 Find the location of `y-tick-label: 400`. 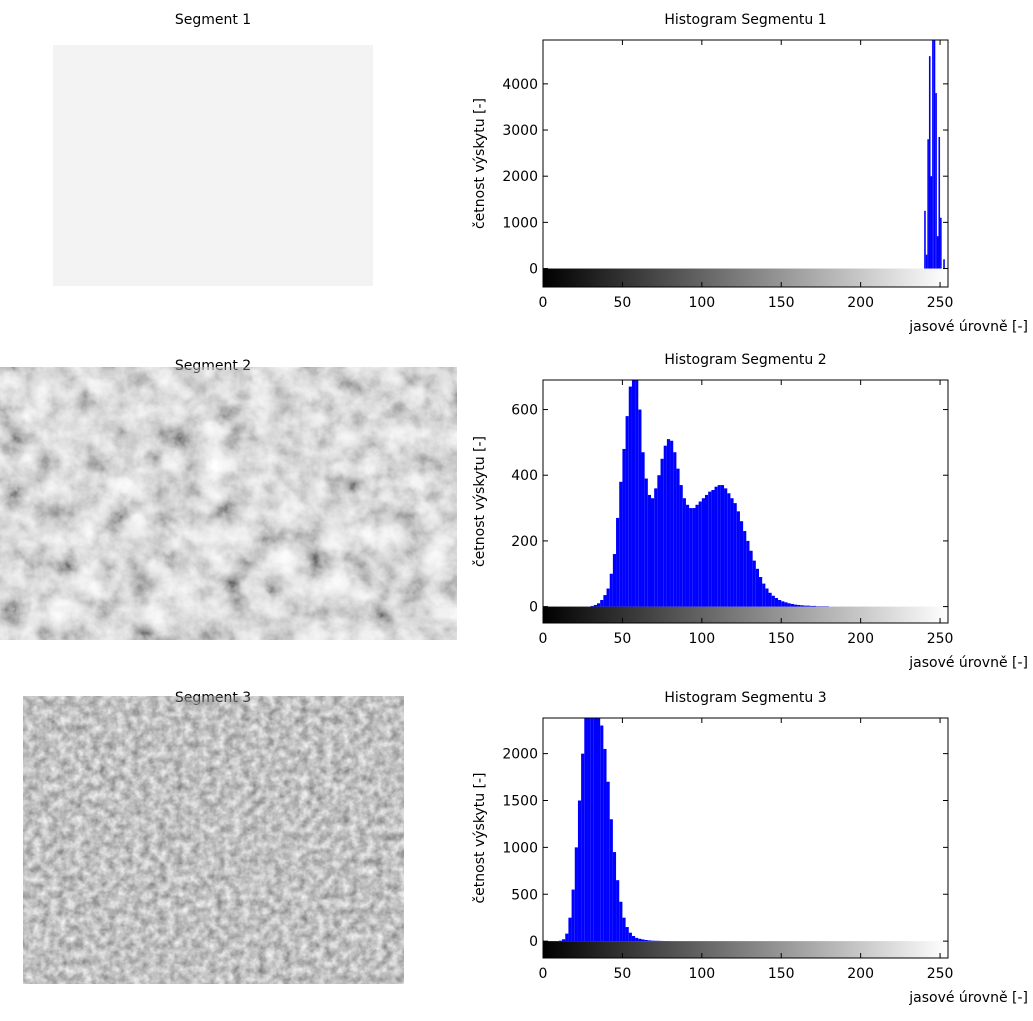

y-tick-label: 400 is located at coordinates (524, 476).